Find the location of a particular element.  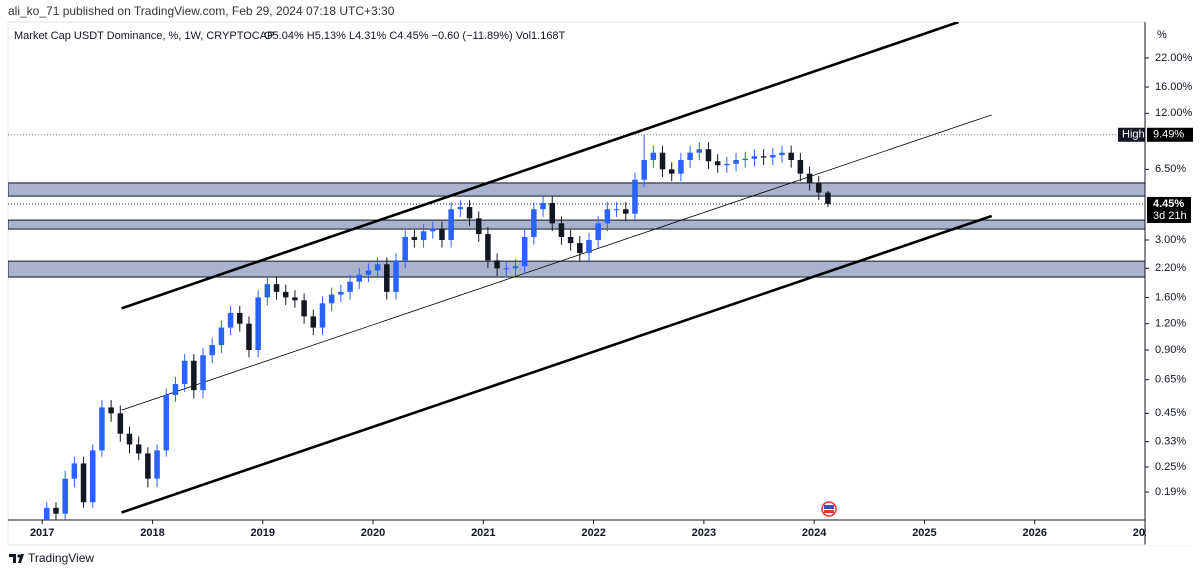

x-tick-label: 2025 is located at coordinates (924, 533).